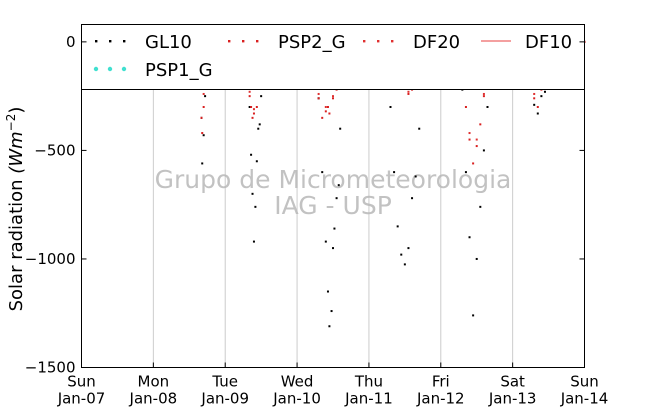  I want to click on watermark-line-1: Grupo de Micrometeorologia, so click(333, 179).